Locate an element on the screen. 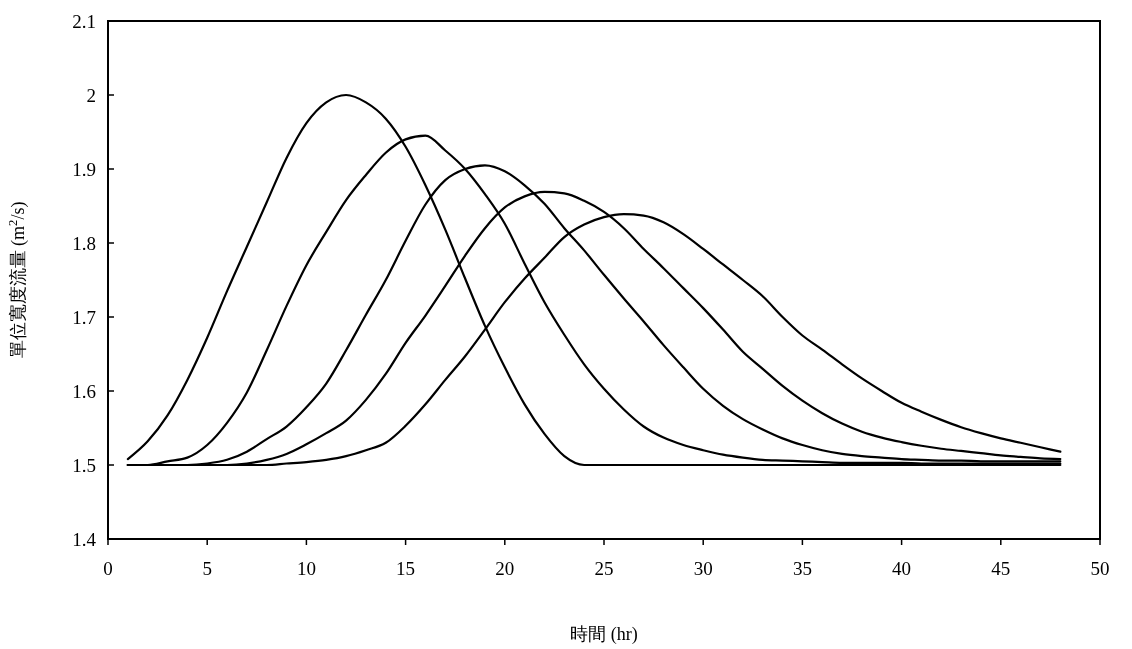 The height and width of the screenshot is (649, 1132). x-axis-title: 時間 (hr) is located at coordinates (604, 634).